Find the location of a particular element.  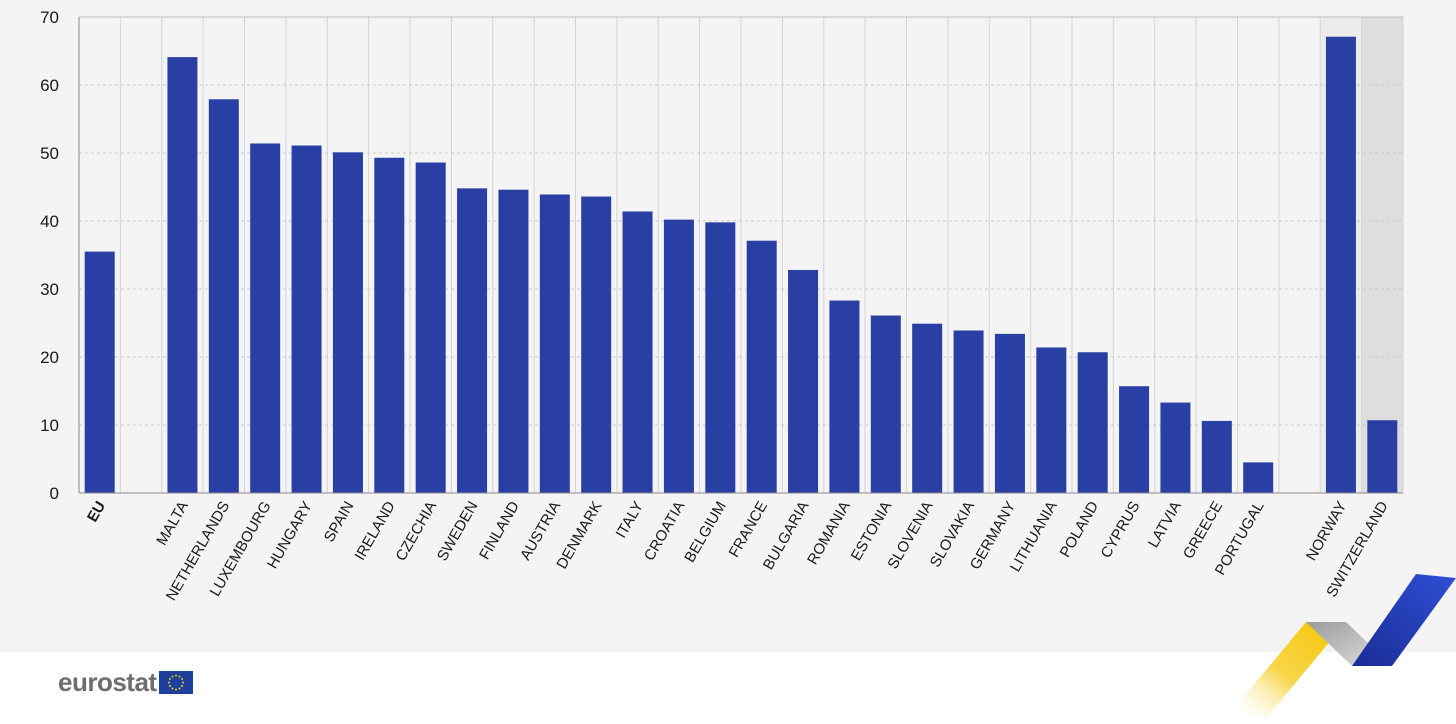

bar-austria is located at coordinates (554, 344).